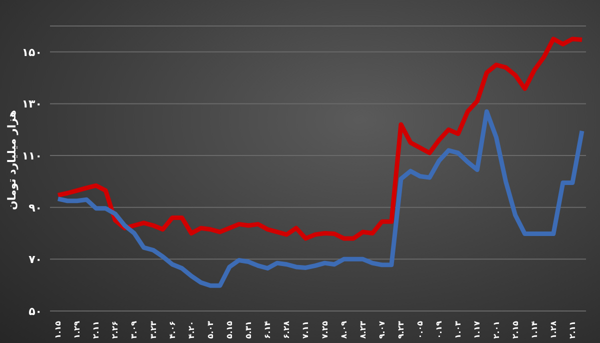 The image size is (600, 343). I want to click on x-tick-label: ۵.۳۱, so click(249, 330).